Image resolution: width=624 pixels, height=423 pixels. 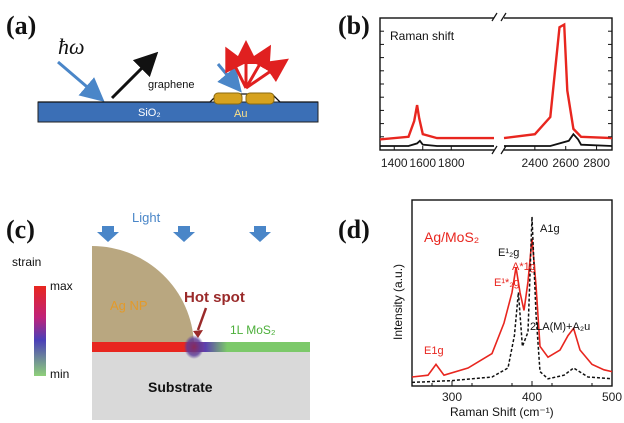 What do you see at coordinates (214, 297) in the screenshot?
I see `hot-spot-label: Hot spot` at bounding box center [214, 297].